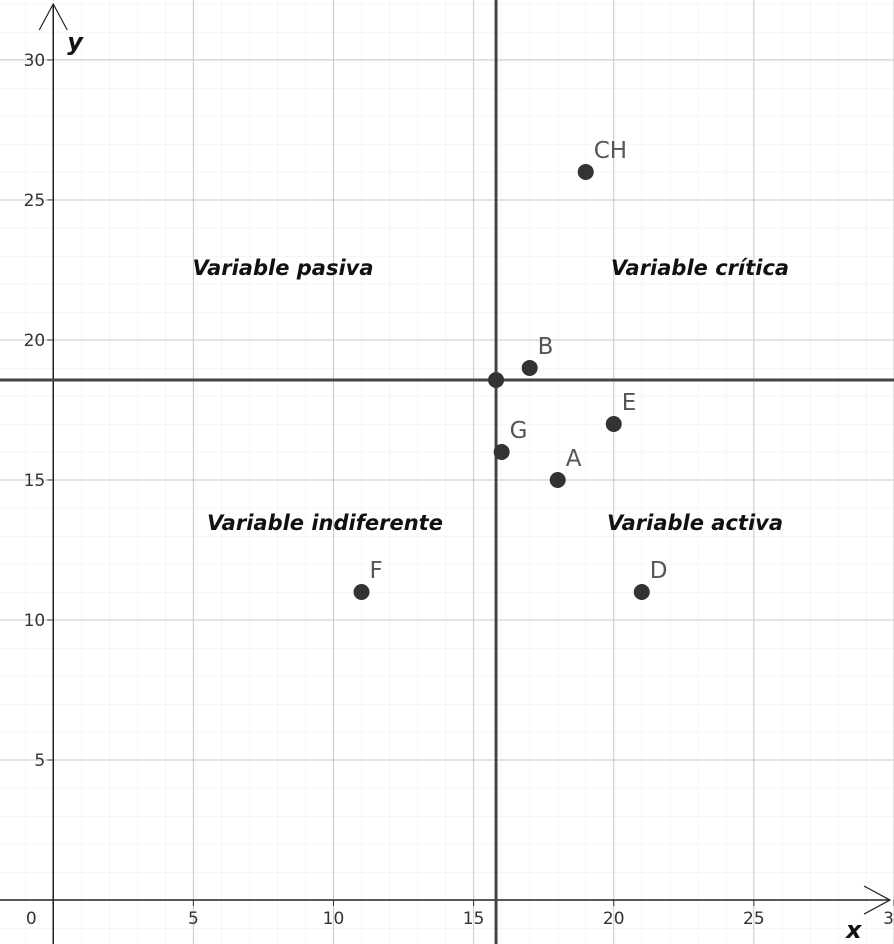 This screenshot has height=944, width=894. I want to click on y-tick-label: 5, so click(39, 761).